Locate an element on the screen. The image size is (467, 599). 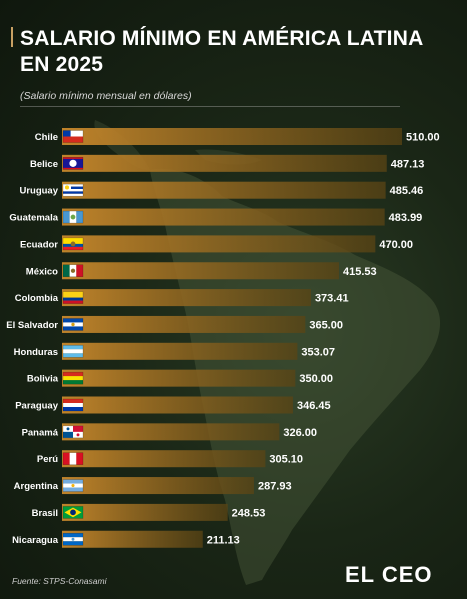
bar-row: Bolivia 350.00 is located at coordinates (180, 378).